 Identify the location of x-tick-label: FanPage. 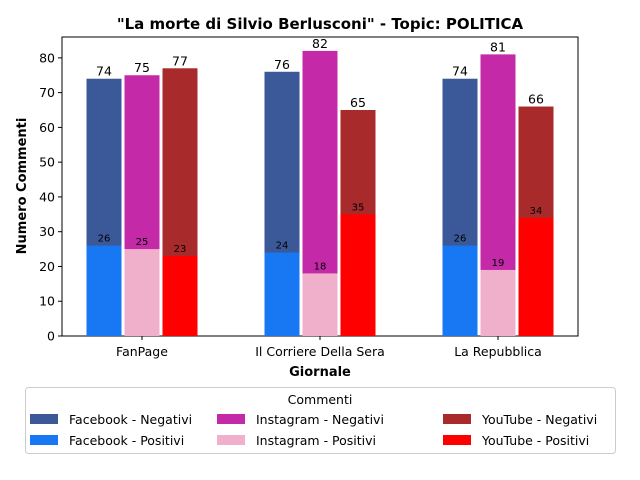
(142, 351).